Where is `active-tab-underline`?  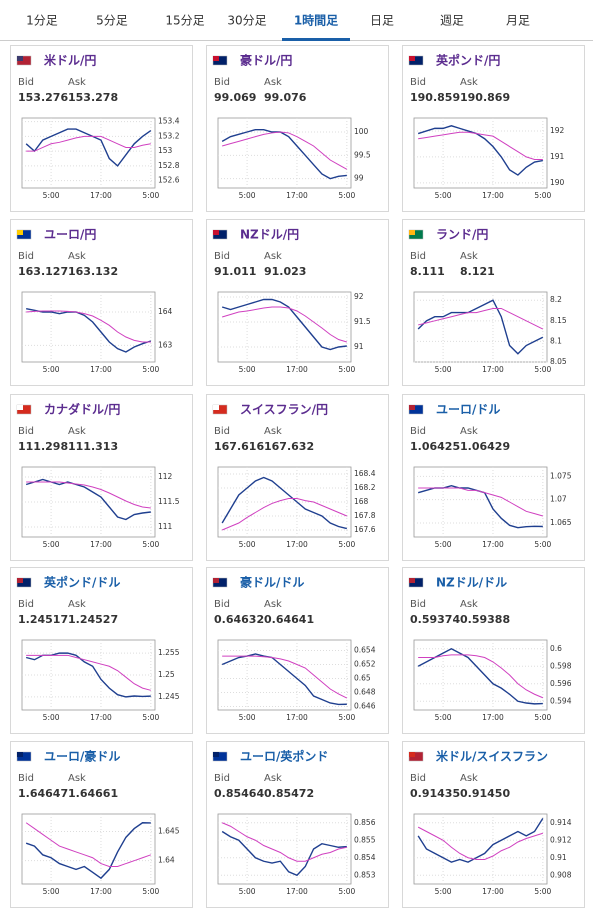
active-tab-underline is located at coordinates (316, 39).